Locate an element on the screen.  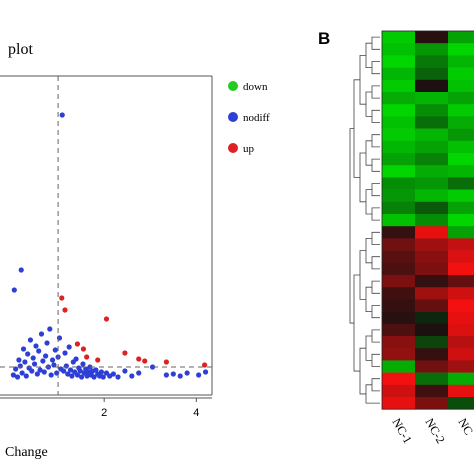
heatmap-column-label: NC-2 is located at coordinates (434, 431).